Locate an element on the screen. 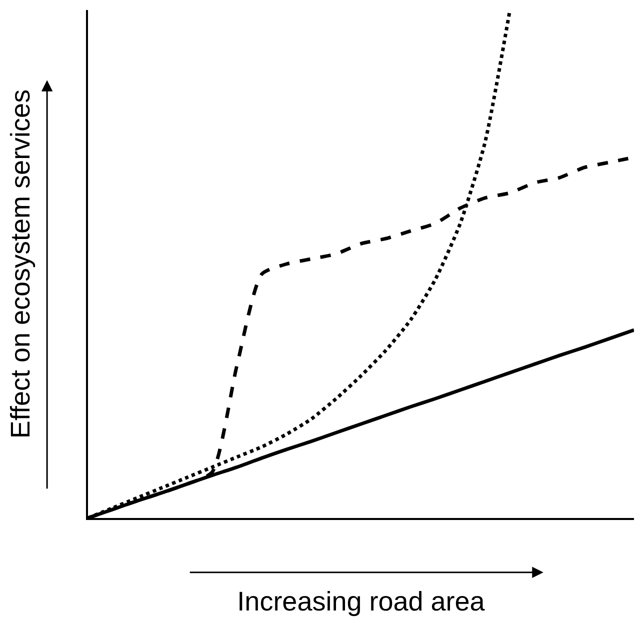  y-axis-title: Effect on ecosystem services is located at coordinates (21, 264).